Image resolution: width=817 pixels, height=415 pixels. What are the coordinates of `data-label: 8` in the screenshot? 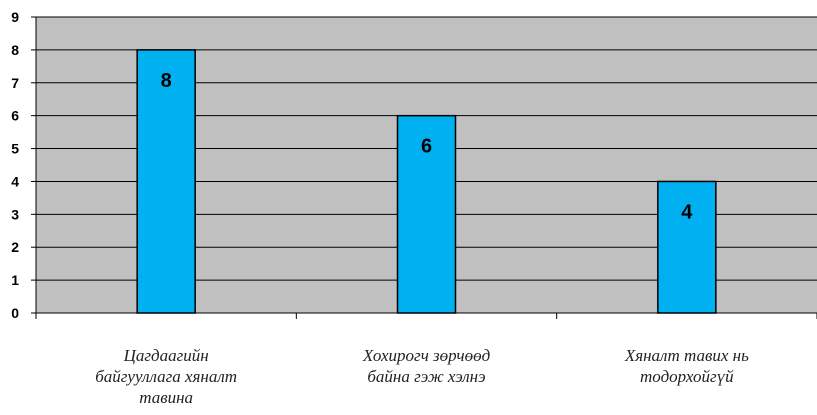 It's located at (166, 81).